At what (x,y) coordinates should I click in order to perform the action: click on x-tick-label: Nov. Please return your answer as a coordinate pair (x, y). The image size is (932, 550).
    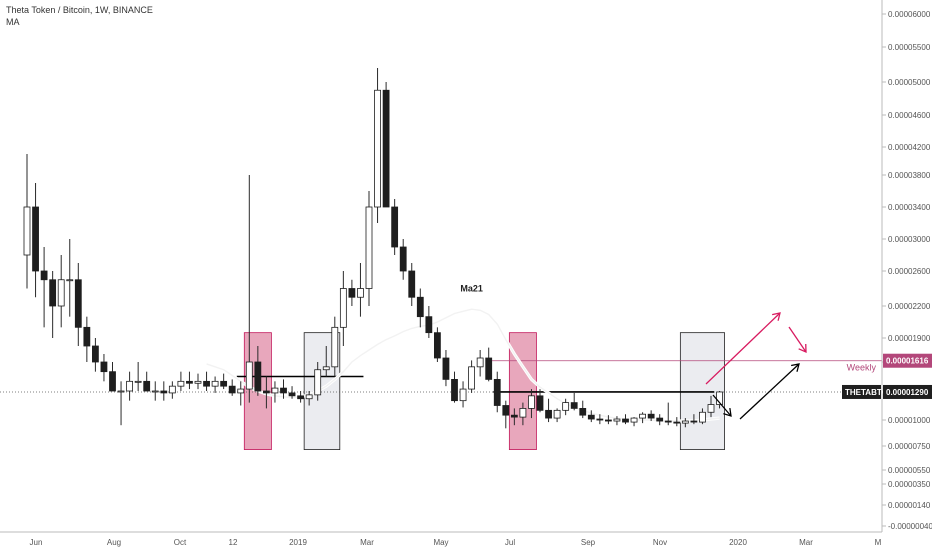
    Looking at the image, I should click on (660, 542).